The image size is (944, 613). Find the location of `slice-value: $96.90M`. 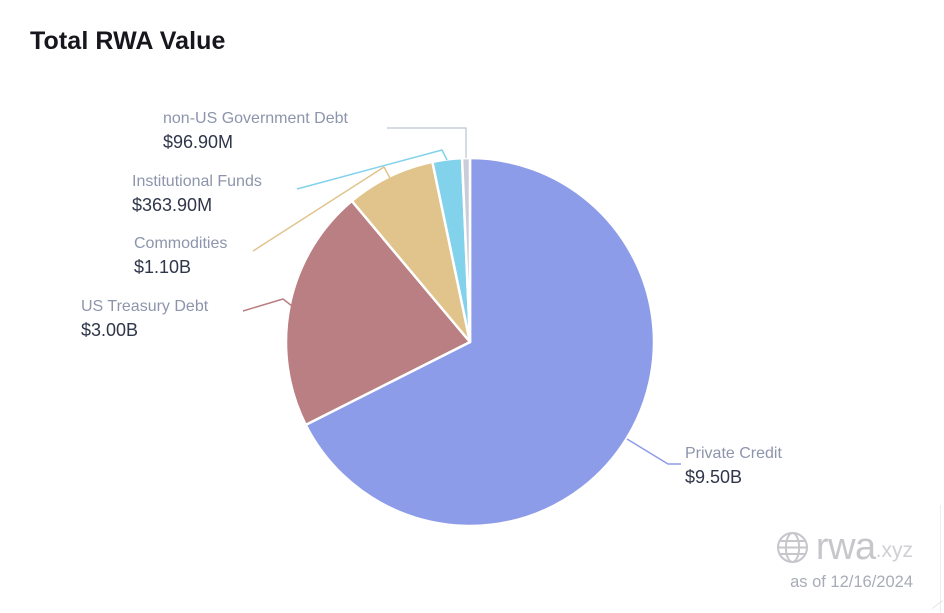

slice-value: $96.90M is located at coordinates (198, 142).